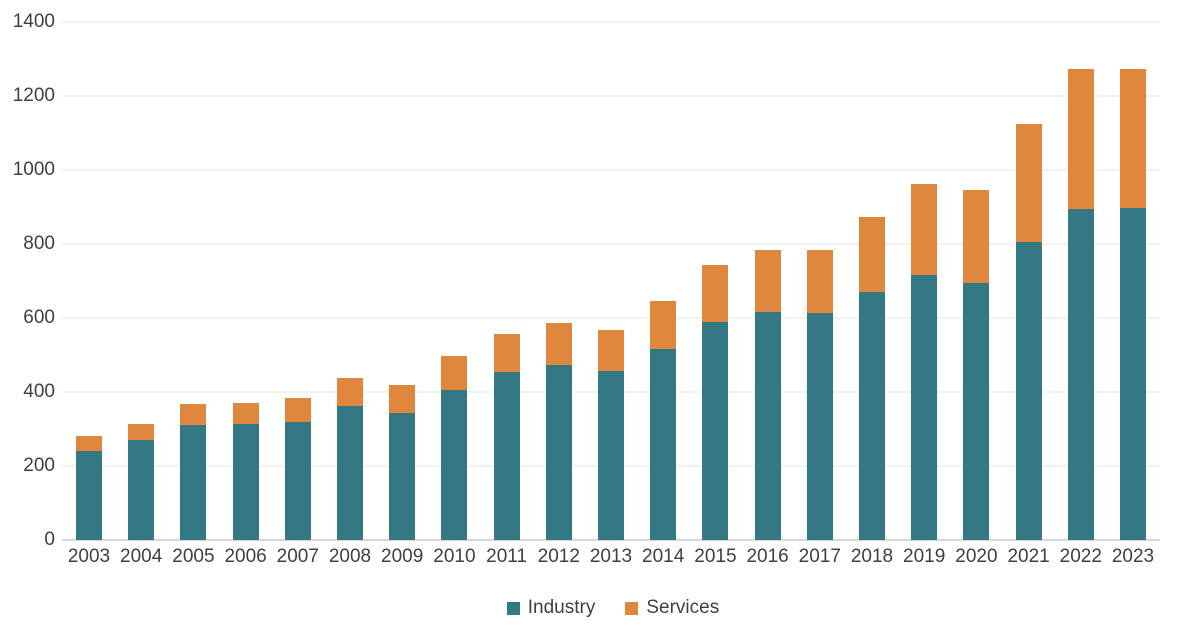  I want to click on bar-segment-industry-2008, so click(350, 473).